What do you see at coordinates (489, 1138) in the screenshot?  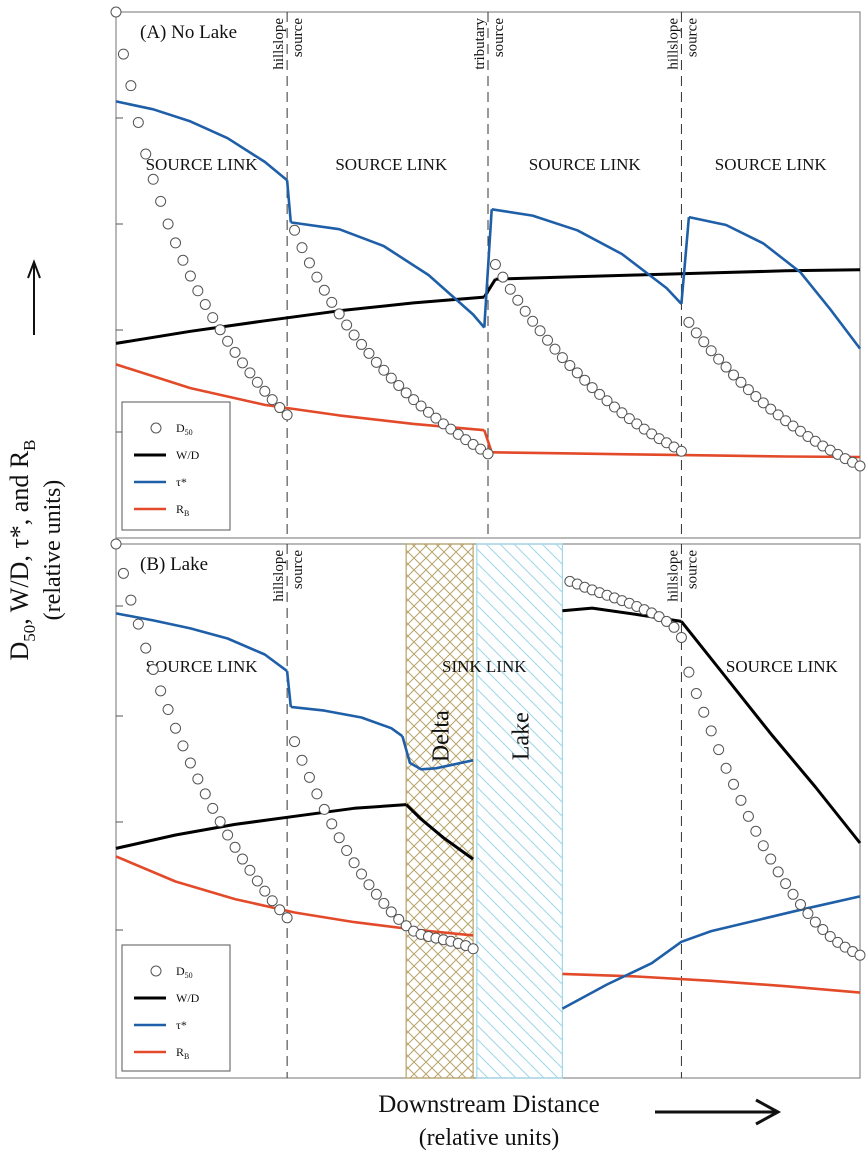 I see `x-axis-units: (relative units)` at bounding box center [489, 1138].